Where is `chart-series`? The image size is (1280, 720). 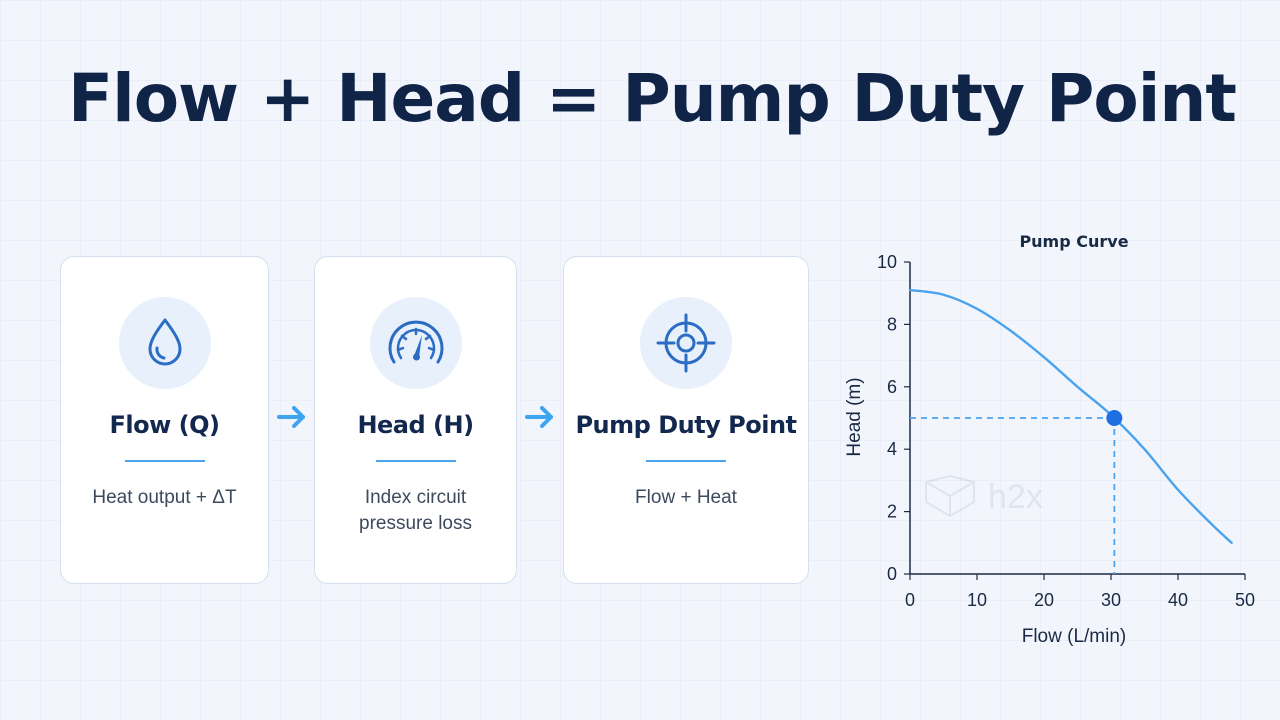 chart-series is located at coordinates (1070, 416).